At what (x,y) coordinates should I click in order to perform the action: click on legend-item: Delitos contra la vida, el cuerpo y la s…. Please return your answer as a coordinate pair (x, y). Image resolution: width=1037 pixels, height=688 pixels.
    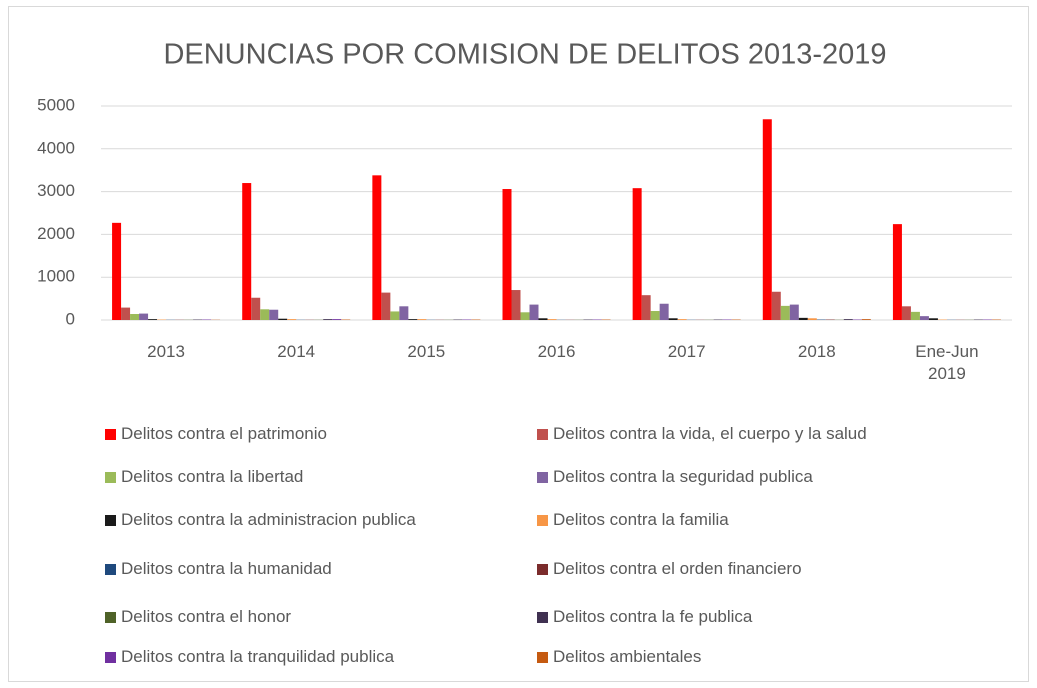
    Looking at the image, I should click on (702, 434).